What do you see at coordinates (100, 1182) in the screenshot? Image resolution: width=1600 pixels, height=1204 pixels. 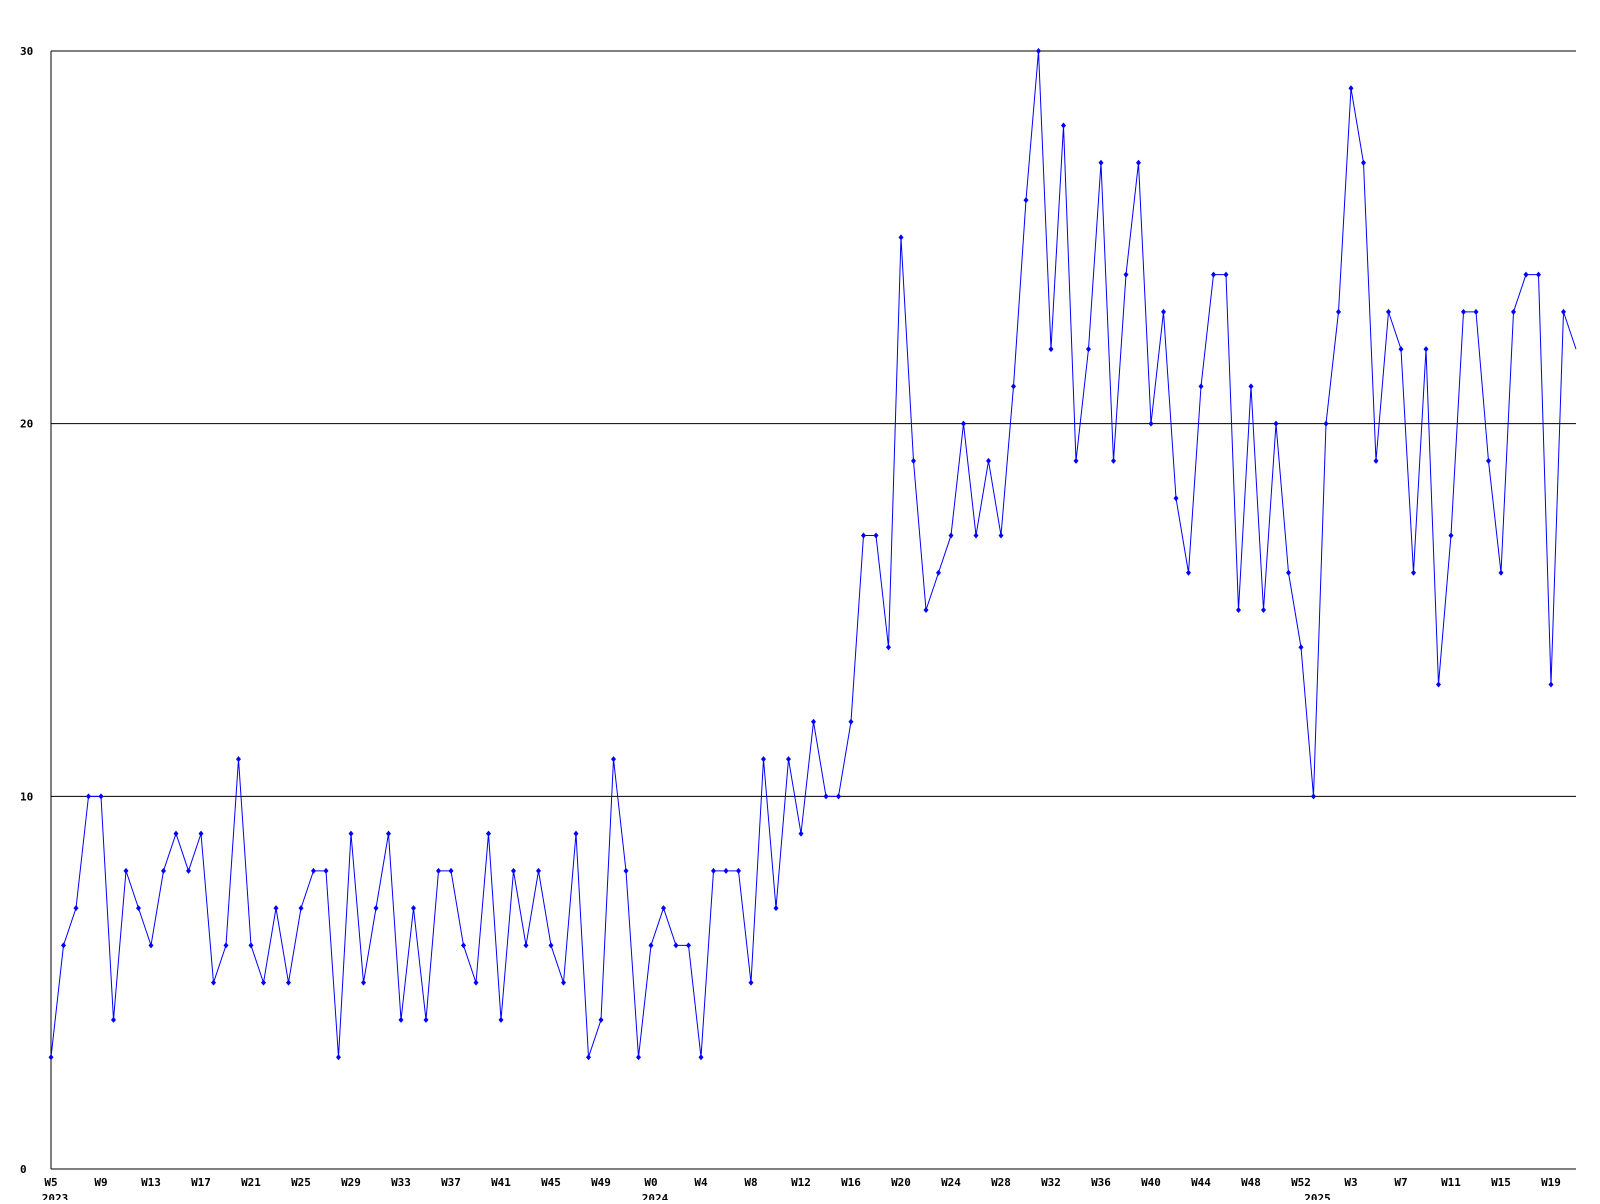 I see `x-tick-label: W9` at bounding box center [100, 1182].